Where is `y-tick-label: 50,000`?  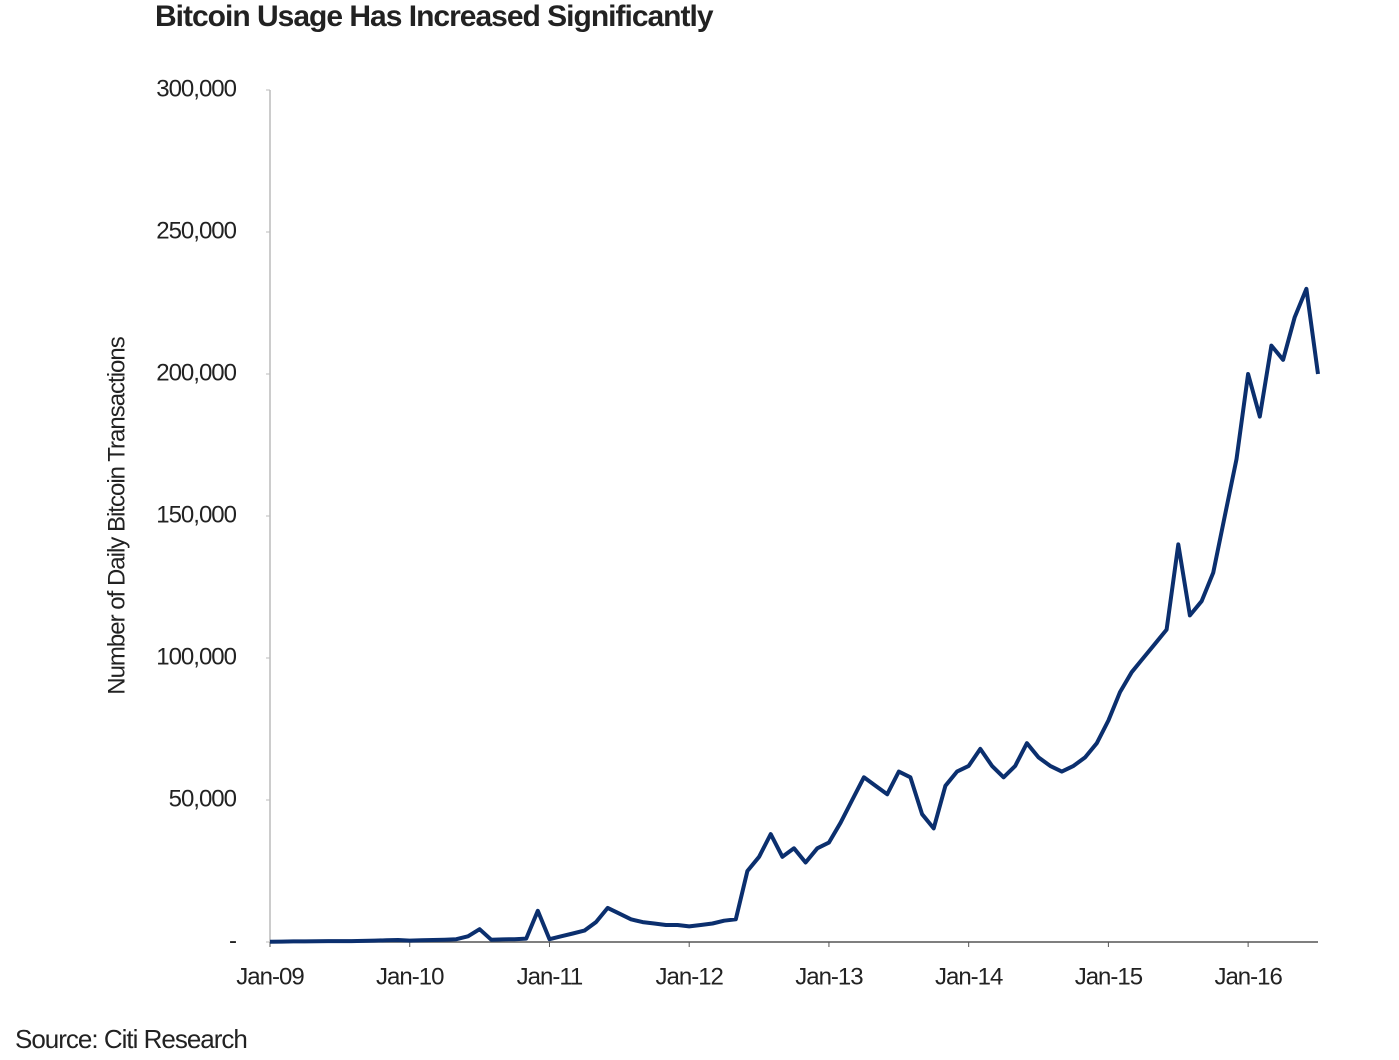 y-tick-label: 50,000 is located at coordinates (203, 798).